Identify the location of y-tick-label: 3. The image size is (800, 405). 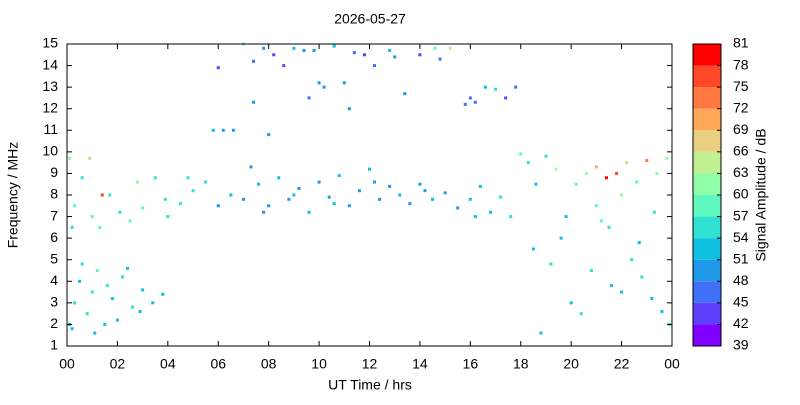
(54, 302).